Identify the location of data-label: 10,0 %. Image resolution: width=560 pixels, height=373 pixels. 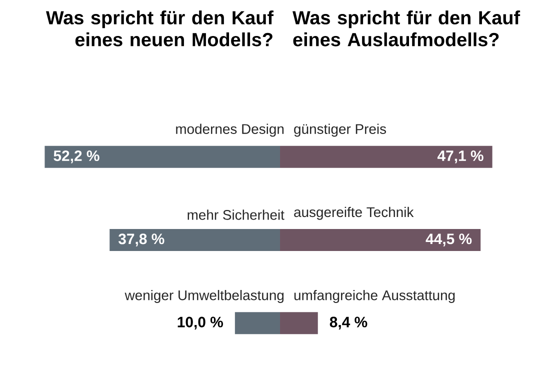
(200, 323).